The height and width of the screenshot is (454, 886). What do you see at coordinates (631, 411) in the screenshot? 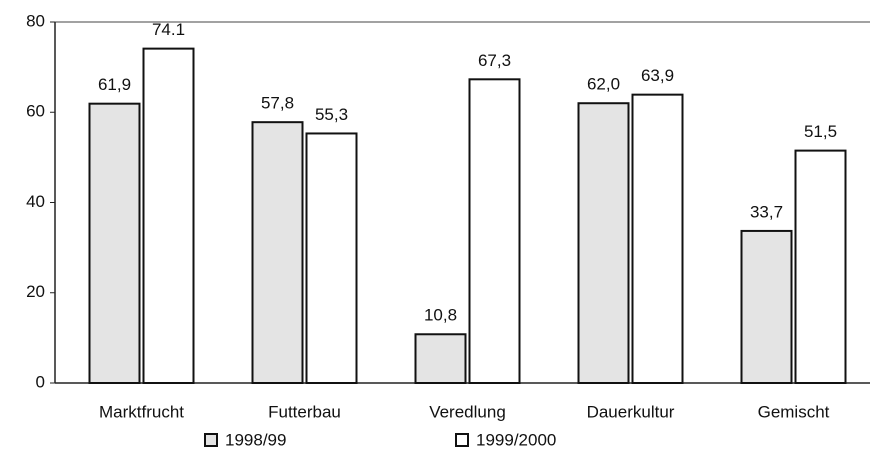
I see `x-tick-label: Dauerkultur` at bounding box center [631, 411].